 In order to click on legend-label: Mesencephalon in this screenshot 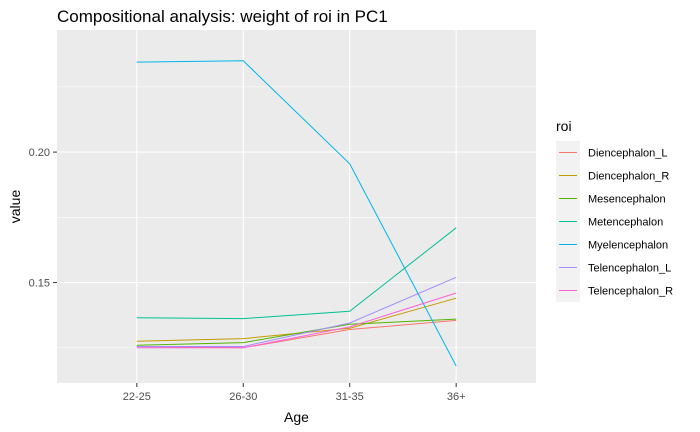, I will do `click(627, 200)`.